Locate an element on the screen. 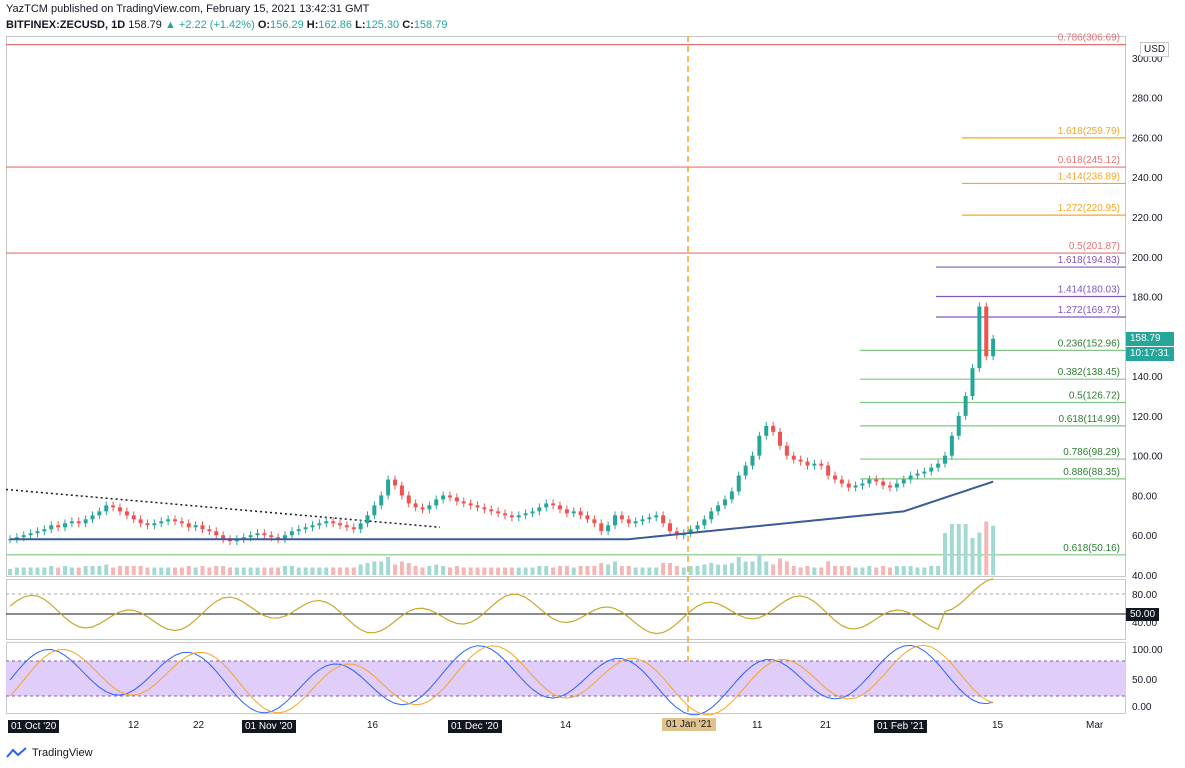 The width and height of the screenshot is (1185, 768). y-tick-label: 180.00 is located at coordinates (1147, 298).